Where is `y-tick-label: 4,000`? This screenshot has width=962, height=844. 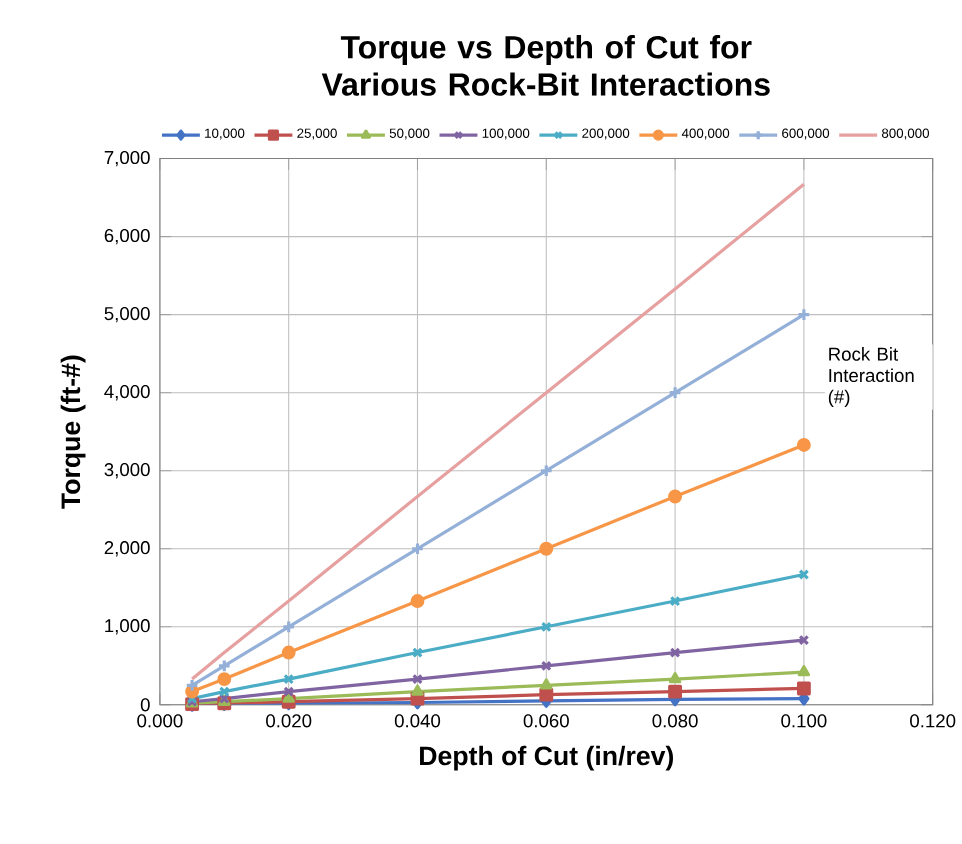
y-tick-label: 4,000 is located at coordinates (127, 393).